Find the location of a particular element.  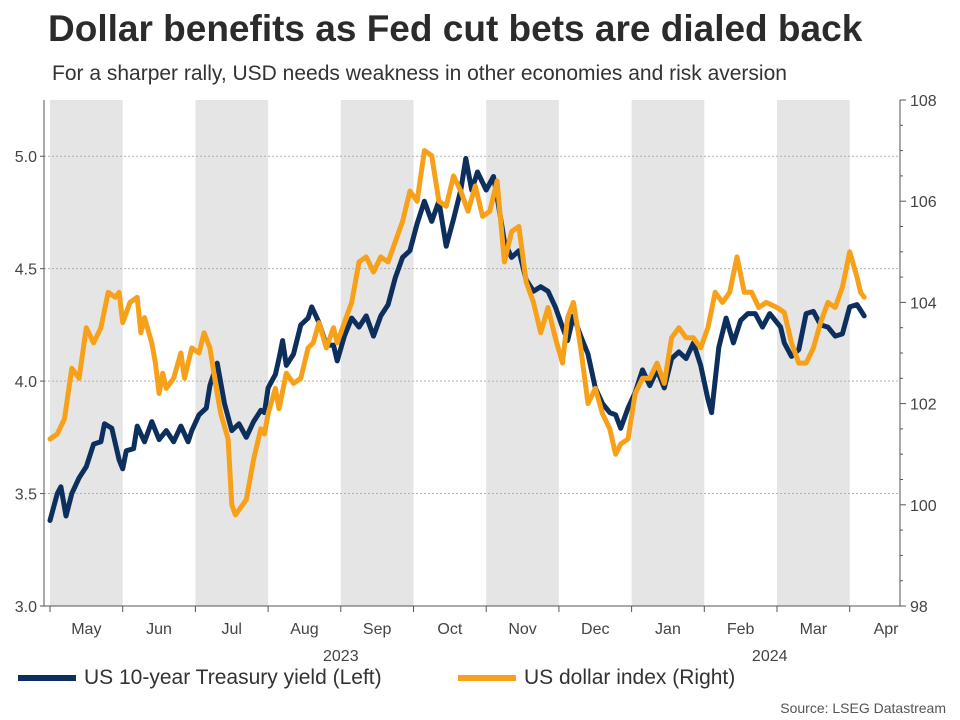

month-label: Sep is located at coordinates (377, 629).